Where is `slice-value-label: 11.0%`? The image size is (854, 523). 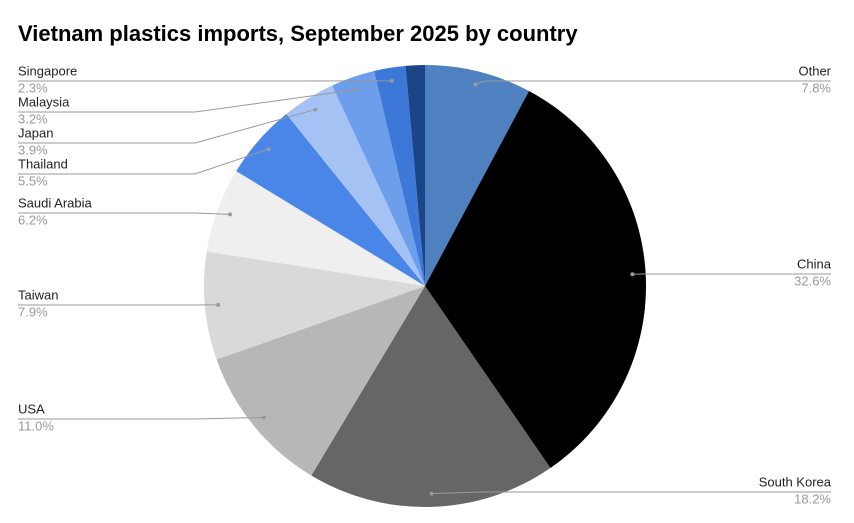 slice-value-label: 11.0% is located at coordinates (36, 425).